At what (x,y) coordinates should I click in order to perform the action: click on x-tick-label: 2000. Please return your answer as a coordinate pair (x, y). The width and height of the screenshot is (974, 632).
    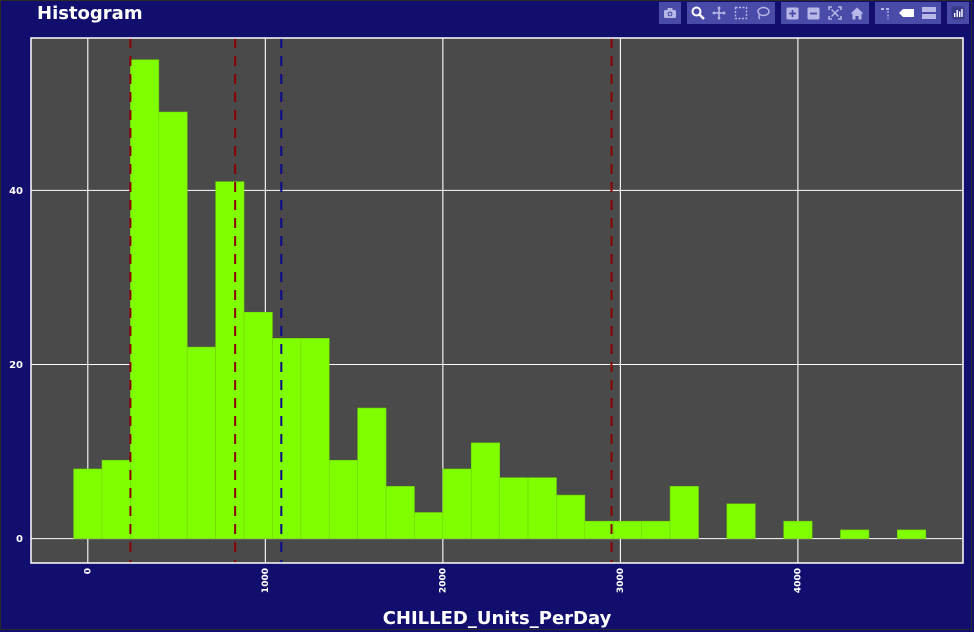
    Looking at the image, I should click on (443, 580).